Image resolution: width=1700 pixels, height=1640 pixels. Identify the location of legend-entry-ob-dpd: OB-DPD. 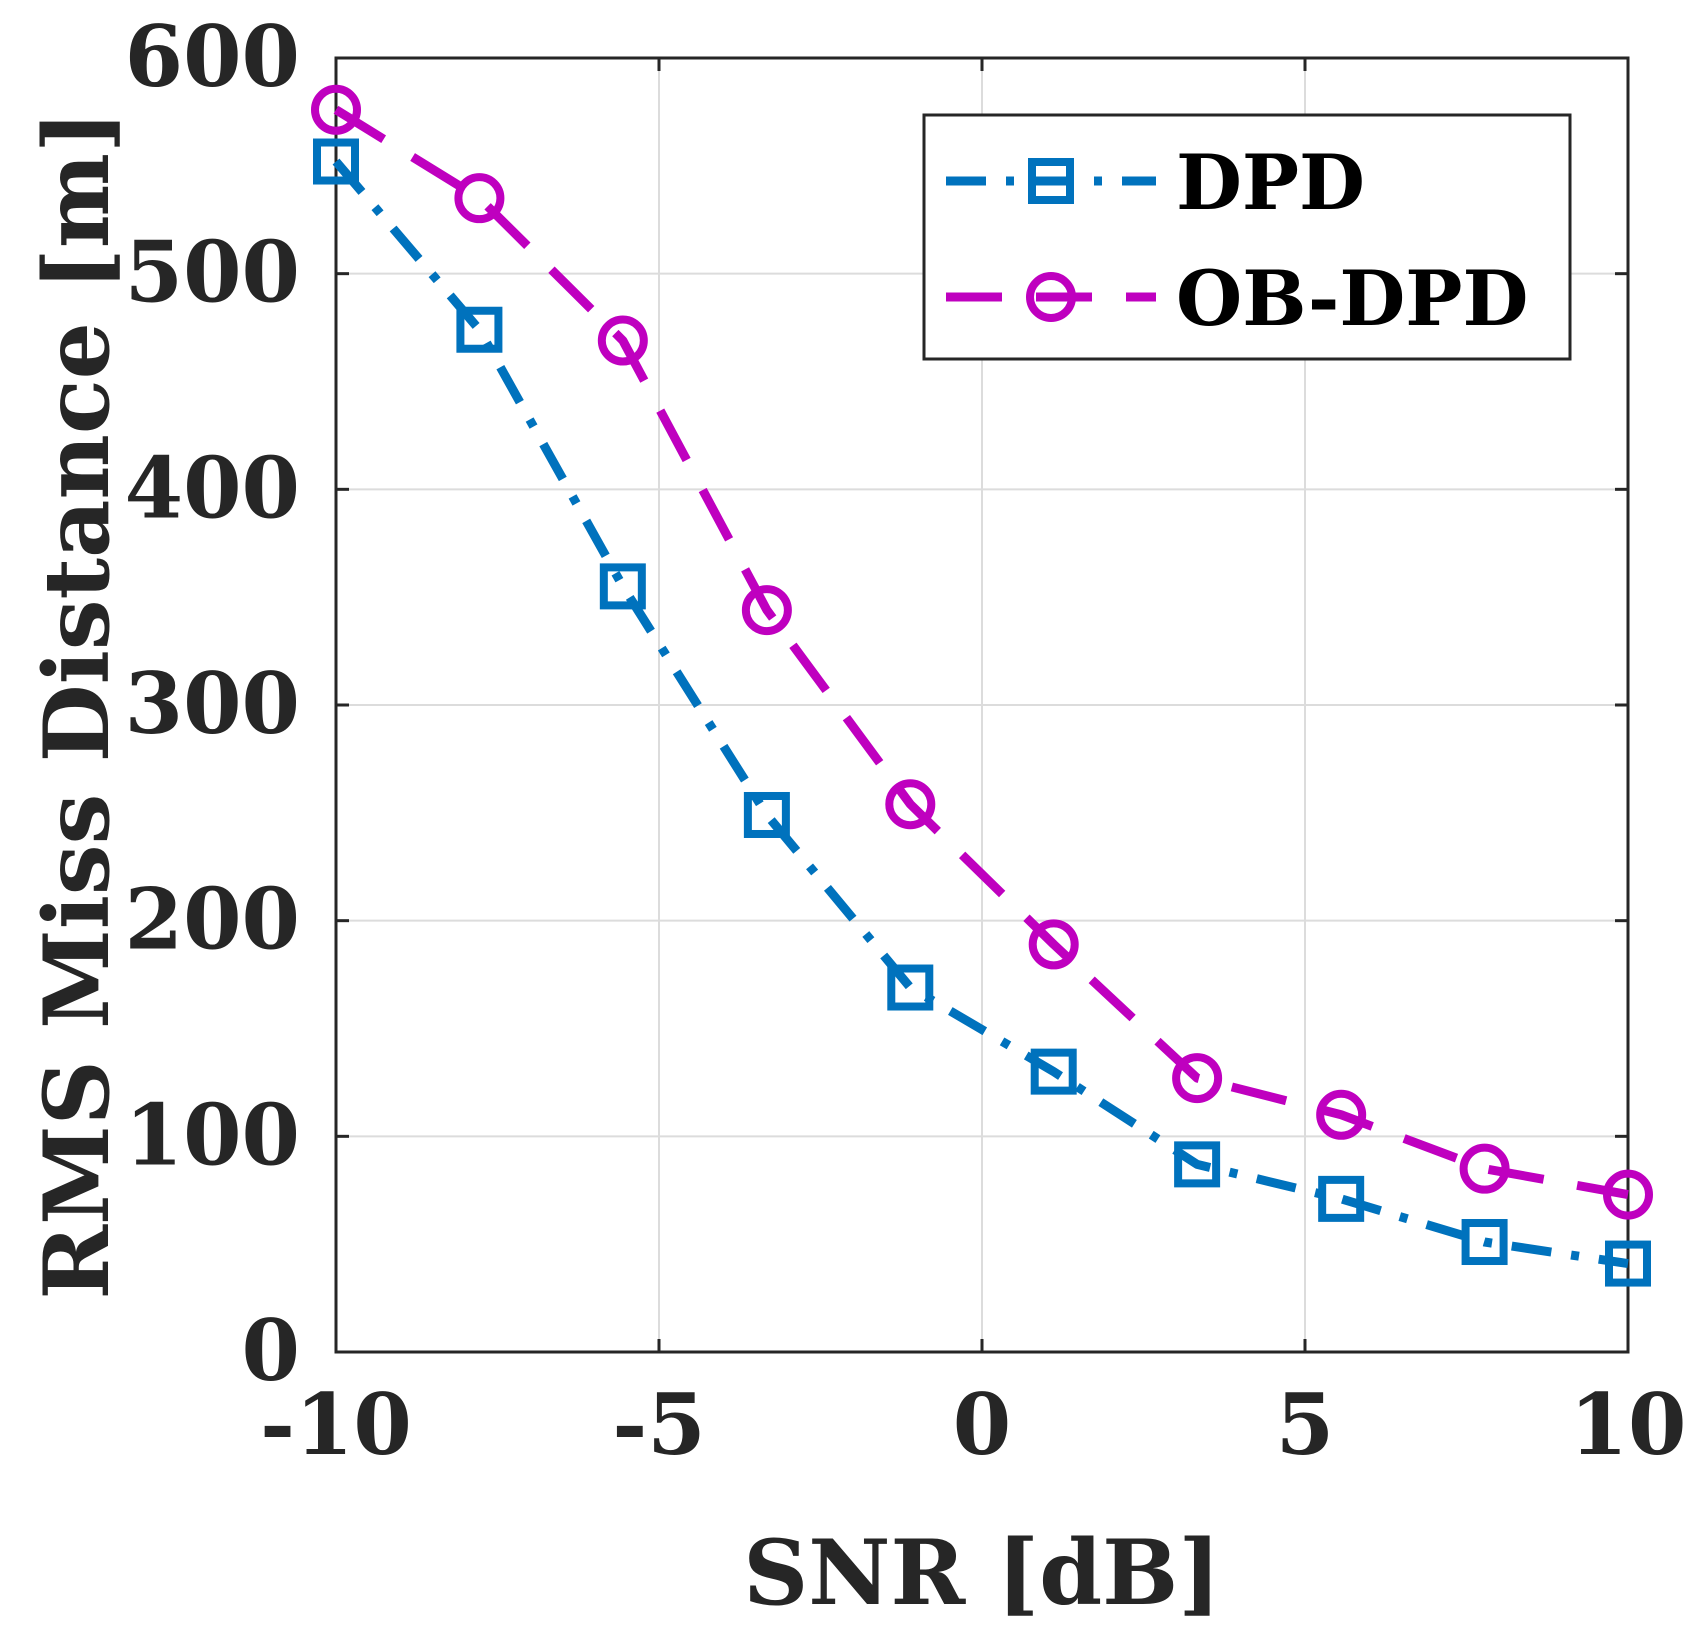
(1237, 298).